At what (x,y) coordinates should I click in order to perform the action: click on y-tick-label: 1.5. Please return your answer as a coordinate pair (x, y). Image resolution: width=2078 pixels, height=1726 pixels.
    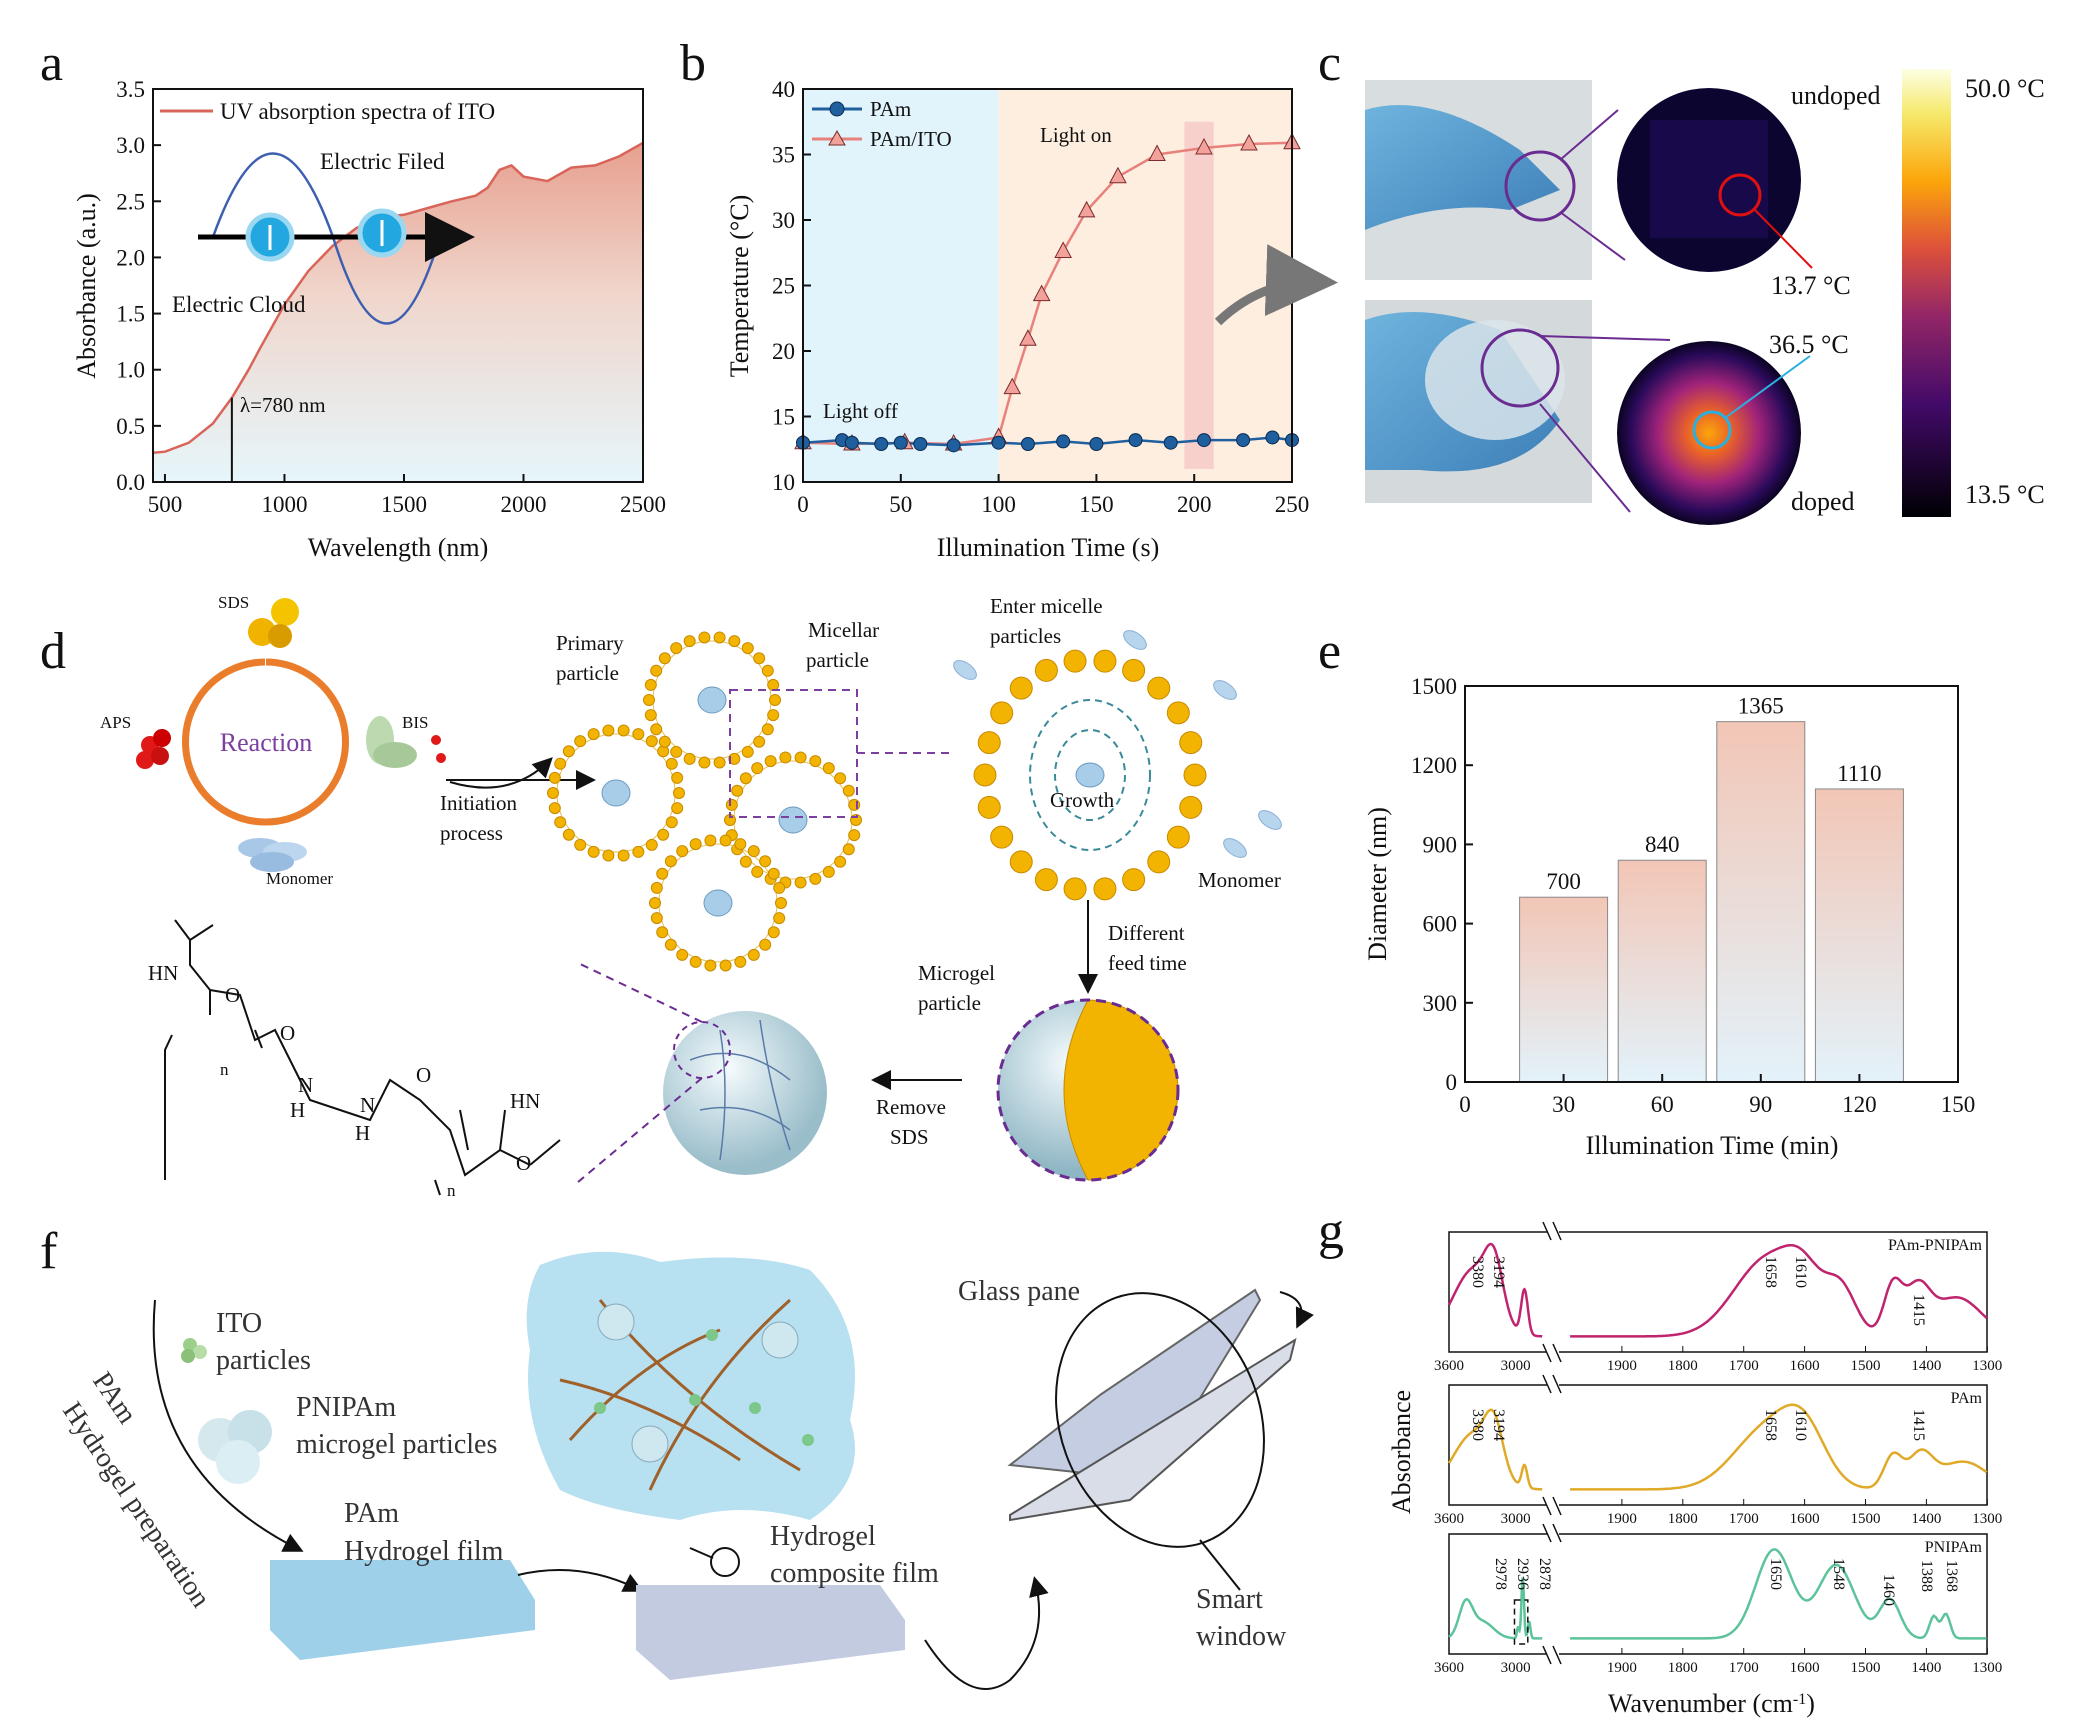
    Looking at the image, I should click on (130, 314).